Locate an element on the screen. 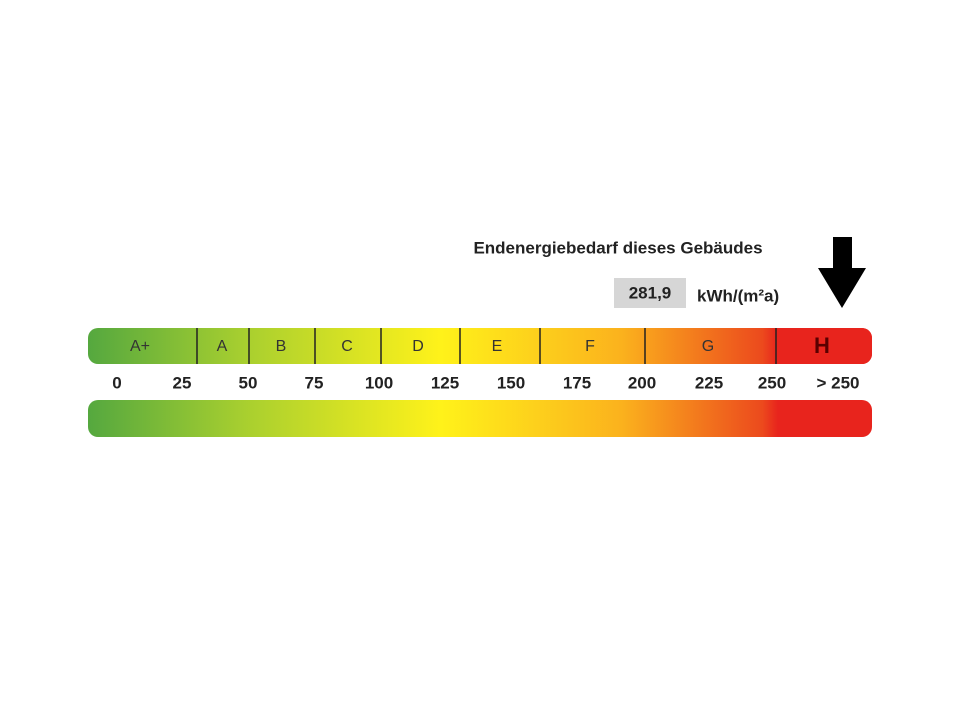  tick-label: 225 is located at coordinates (709, 382).